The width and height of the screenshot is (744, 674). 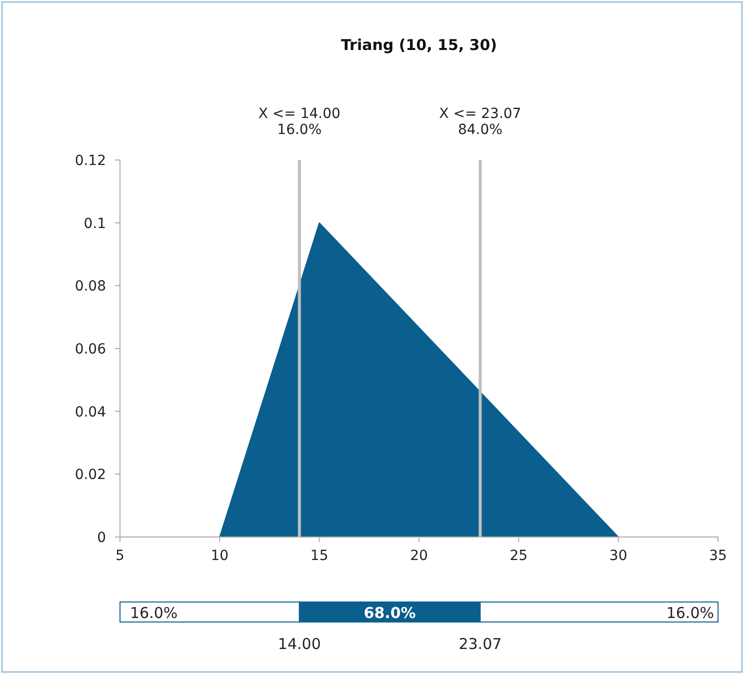 I want to click on chart-title: Triang (10, 15, 30), so click(x=419, y=45).